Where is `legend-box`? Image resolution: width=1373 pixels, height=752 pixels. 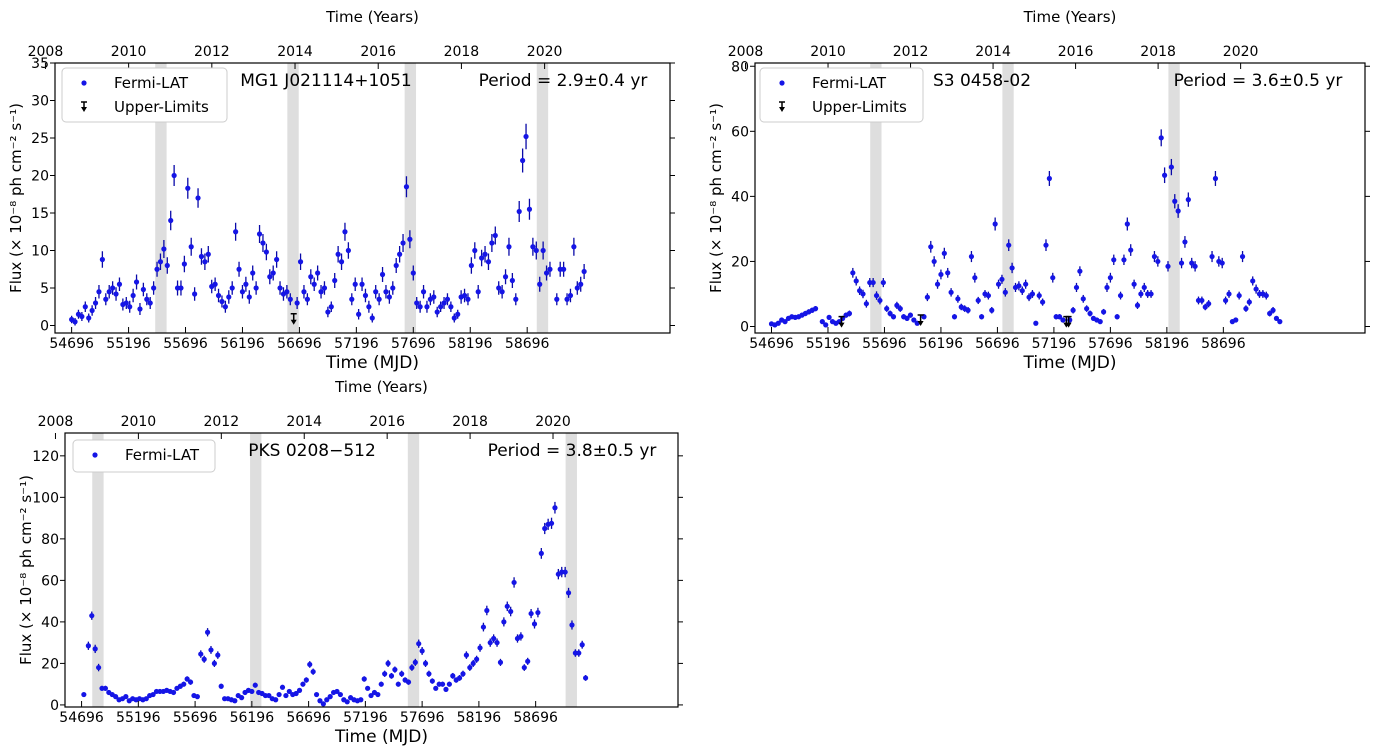 legend-box is located at coordinates (144, 456).